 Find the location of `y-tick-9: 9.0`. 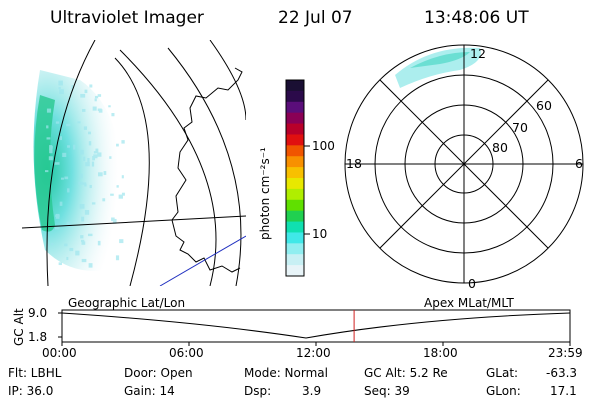

y-tick-9: 9.0 is located at coordinates (38, 313).